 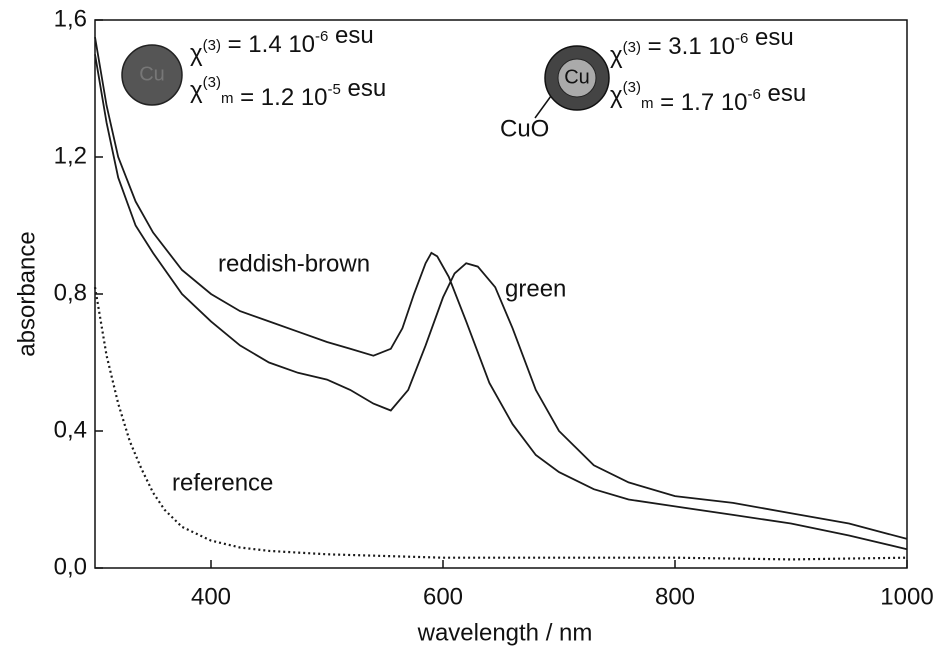 I want to click on x-tick-label: 600, so click(x=443, y=596).